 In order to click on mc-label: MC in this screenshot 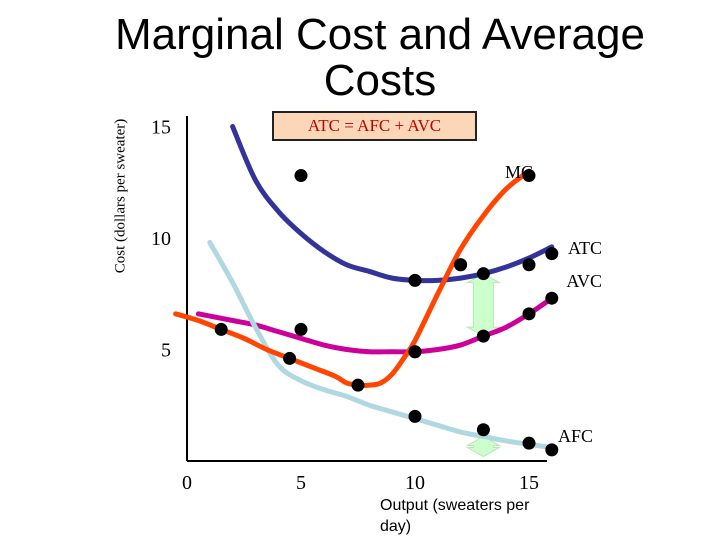, I will do `click(519, 172)`.